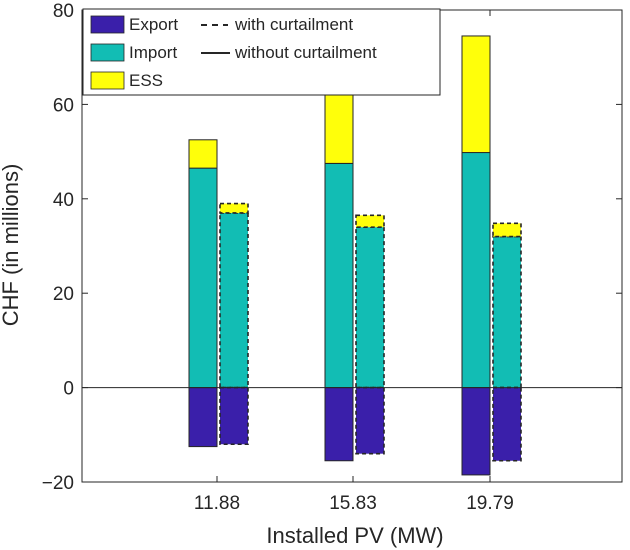  Describe the element at coordinates (58, 483) in the screenshot. I see `y-tick-label: −20` at that location.